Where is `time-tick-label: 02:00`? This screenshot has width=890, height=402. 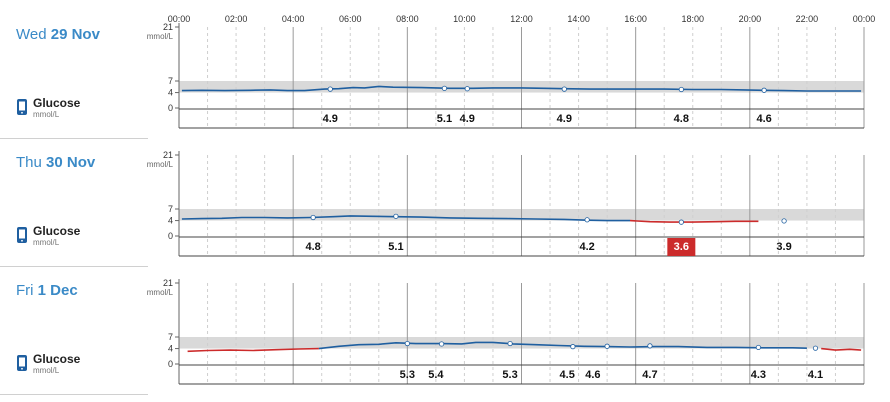 time-tick-label: 02:00 is located at coordinates (236, 19).